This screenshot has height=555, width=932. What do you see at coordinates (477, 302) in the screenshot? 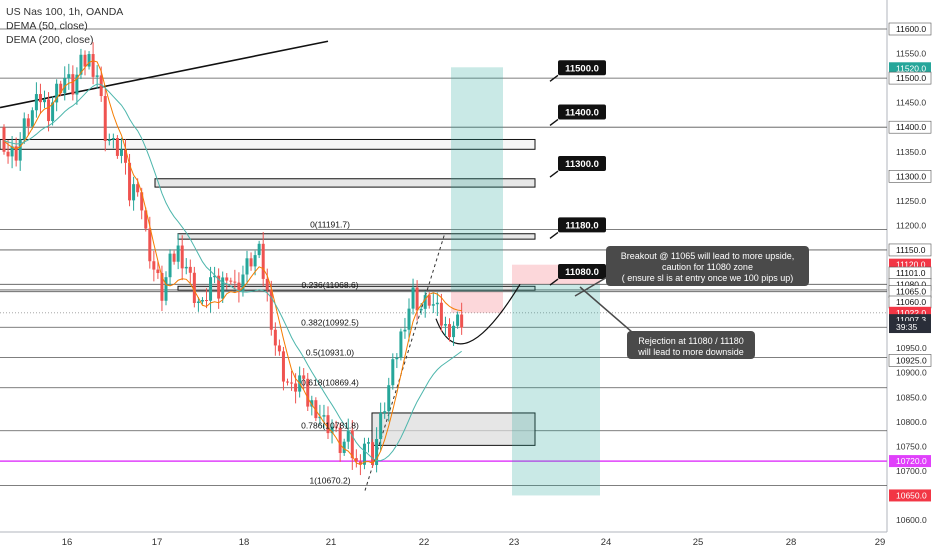
I see `long-stop-box` at bounding box center [477, 302].